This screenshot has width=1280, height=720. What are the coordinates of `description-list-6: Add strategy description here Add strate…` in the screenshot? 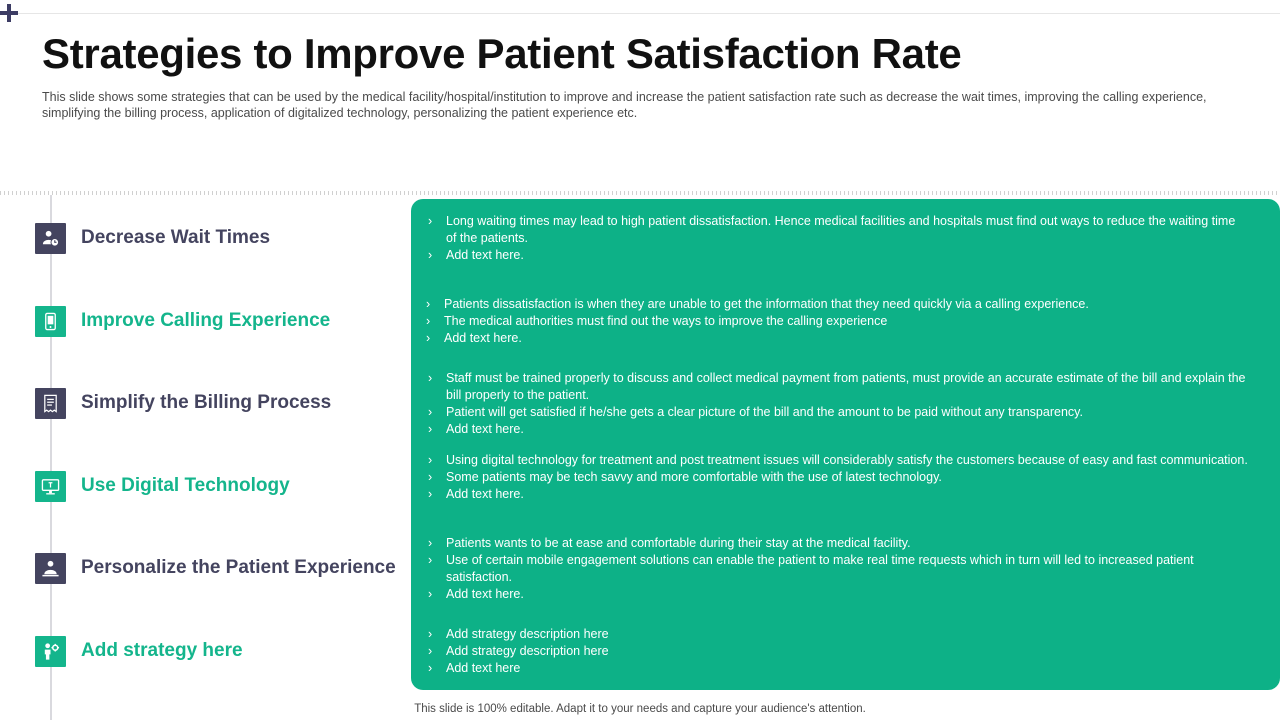 It's located at (838, 651).